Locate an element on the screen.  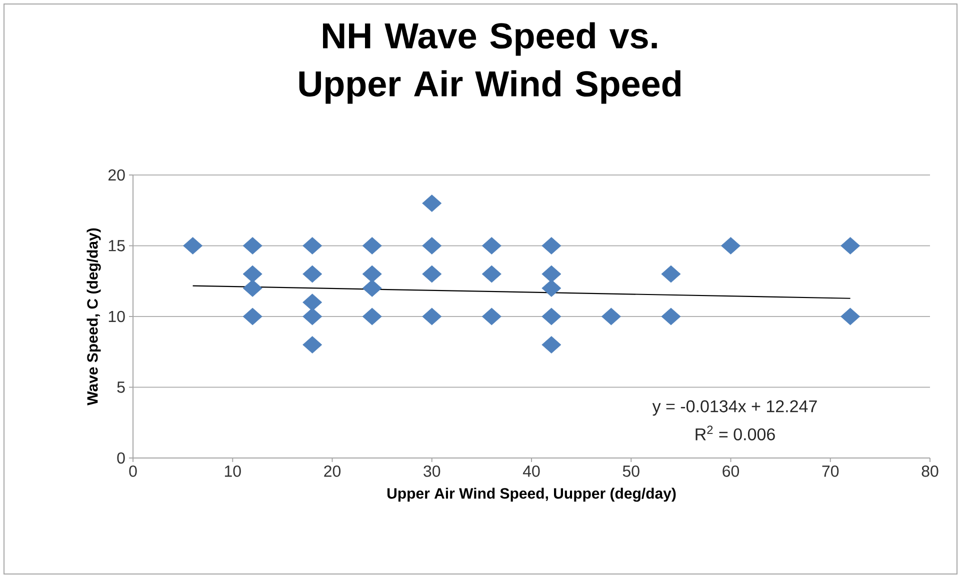
y-tick-label: 10 is located at coordinates (116, 316).